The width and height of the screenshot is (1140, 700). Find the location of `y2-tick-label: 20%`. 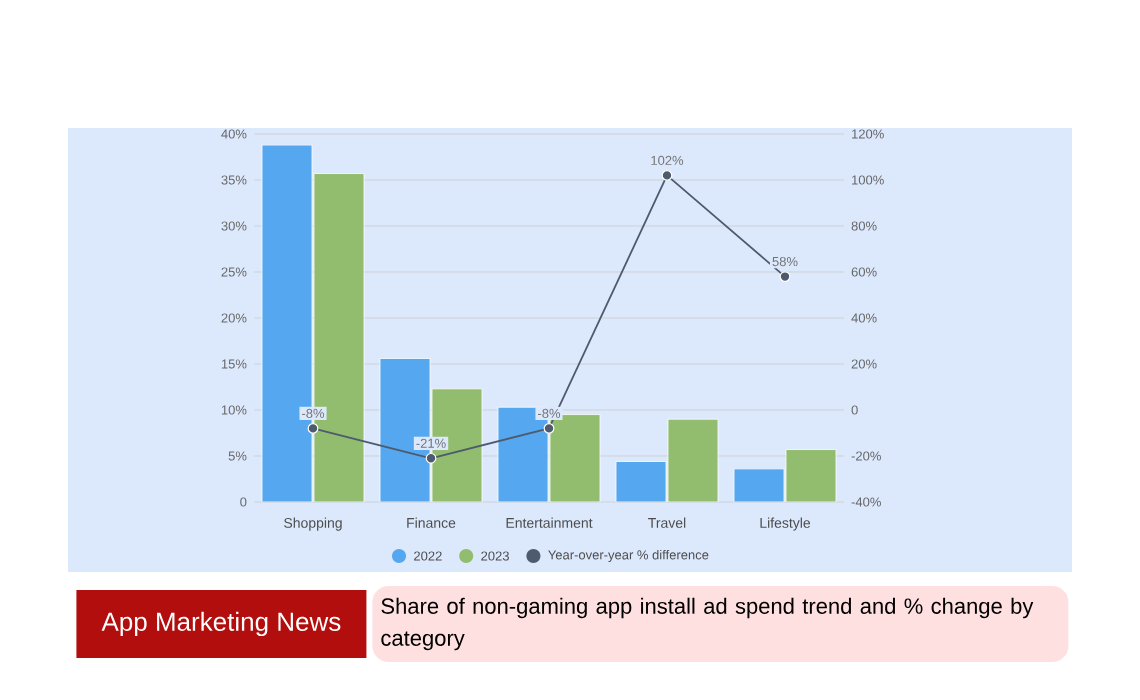

y2-tick-label: 20% is located at coordinates (864, 364).